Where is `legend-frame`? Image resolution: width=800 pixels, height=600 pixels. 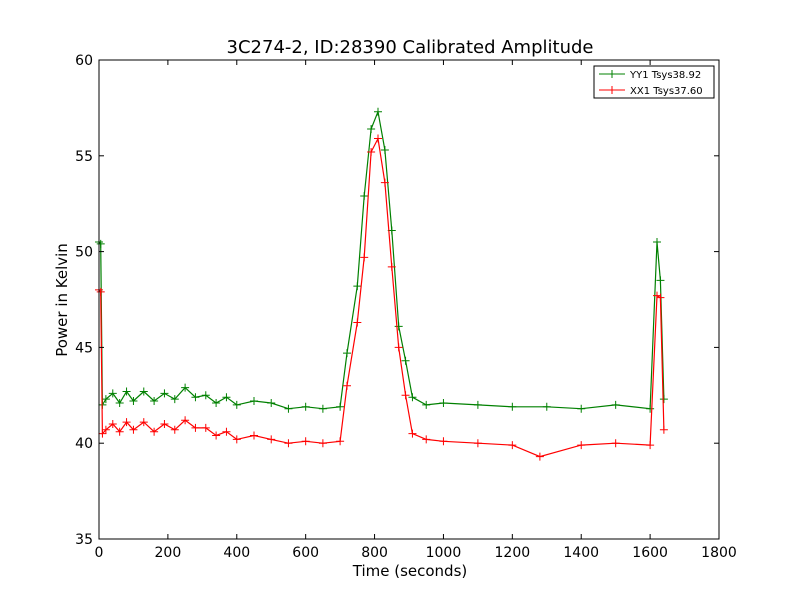
legend-frame is located at coordinates (654, 82).